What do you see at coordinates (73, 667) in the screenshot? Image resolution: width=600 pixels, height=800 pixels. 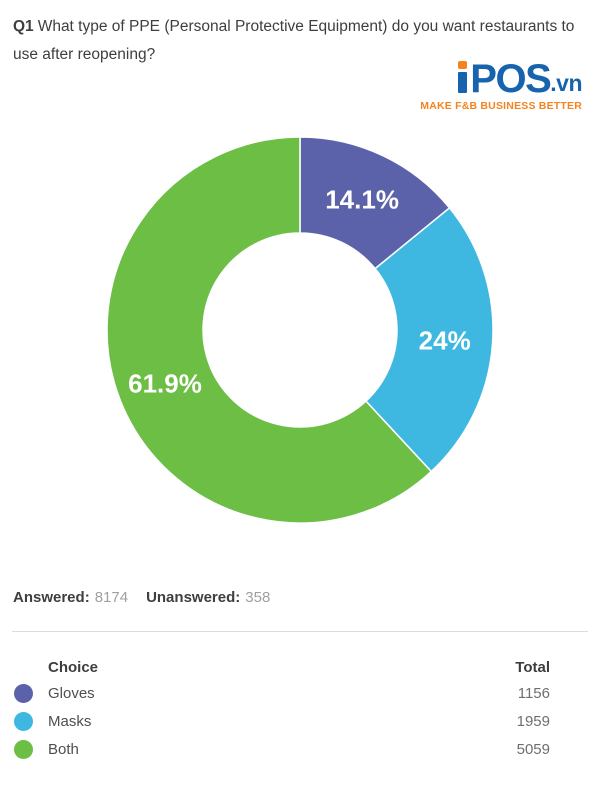 I see `choice-column-header: Choice` at bounding box center [73, 667].